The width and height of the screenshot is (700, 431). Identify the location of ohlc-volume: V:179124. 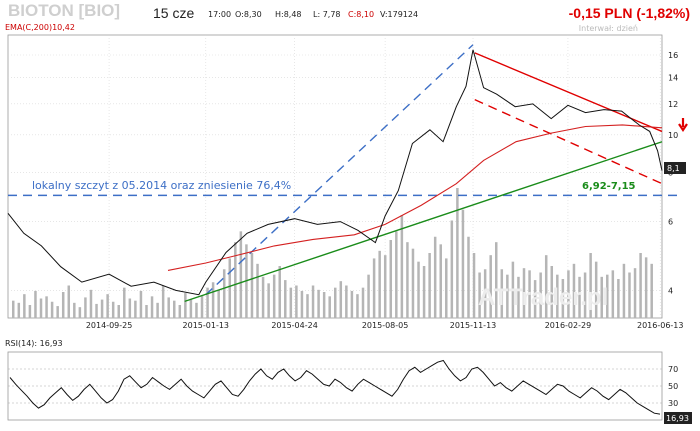
(399, 14).